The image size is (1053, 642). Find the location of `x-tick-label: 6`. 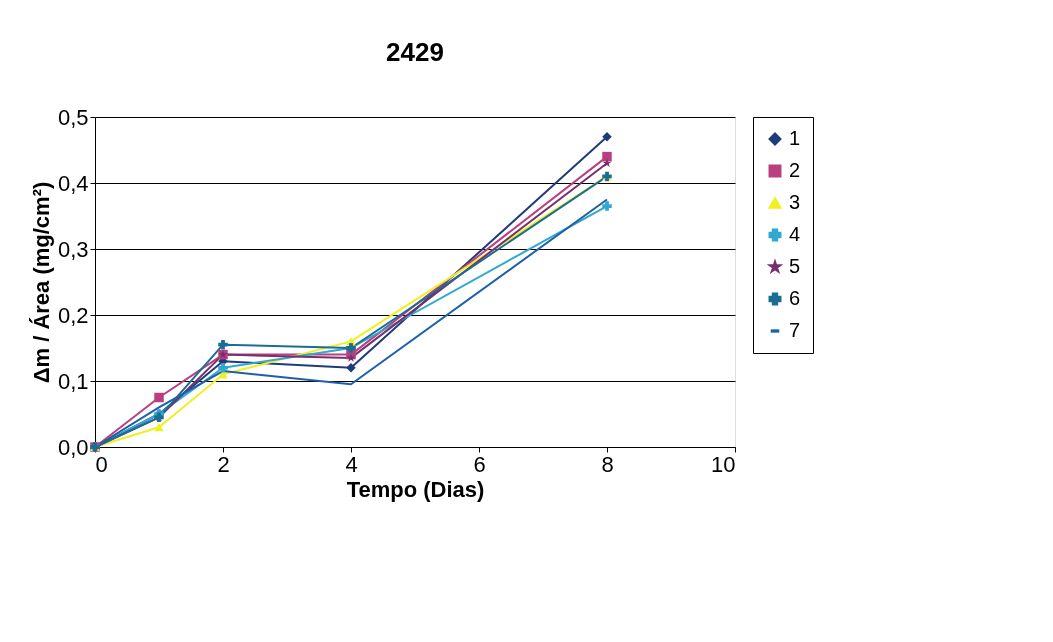

x-tick-label: 6 is located at coordinates (479, 464).